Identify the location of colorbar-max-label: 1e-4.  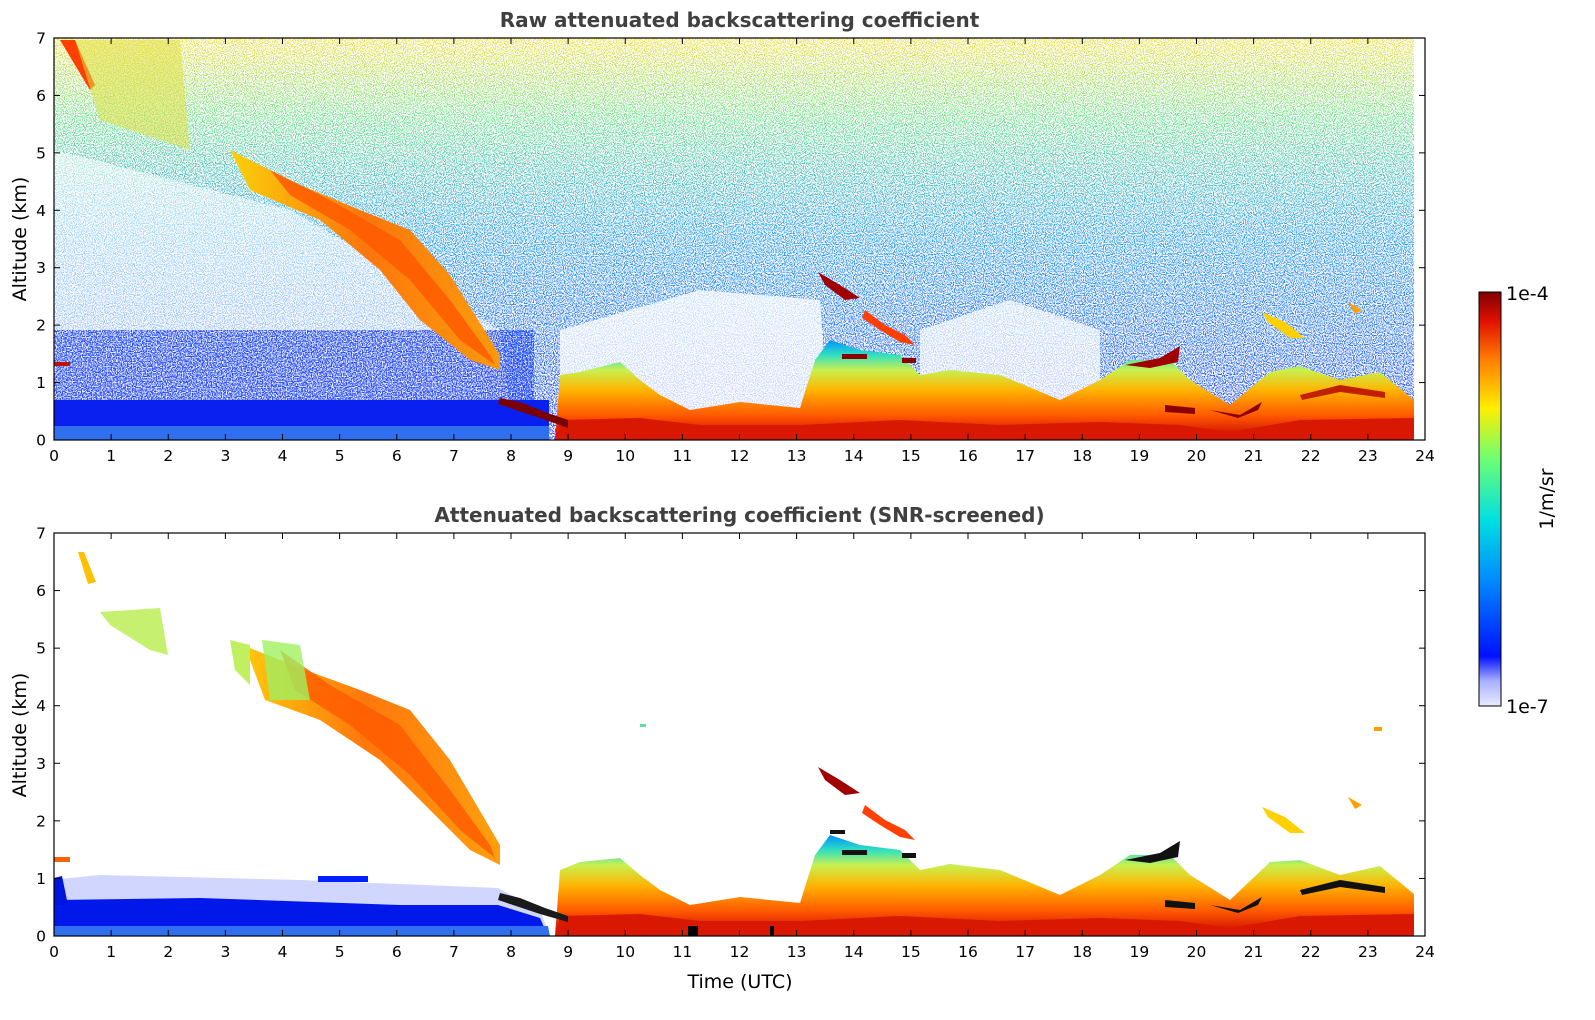
(1527, 294).